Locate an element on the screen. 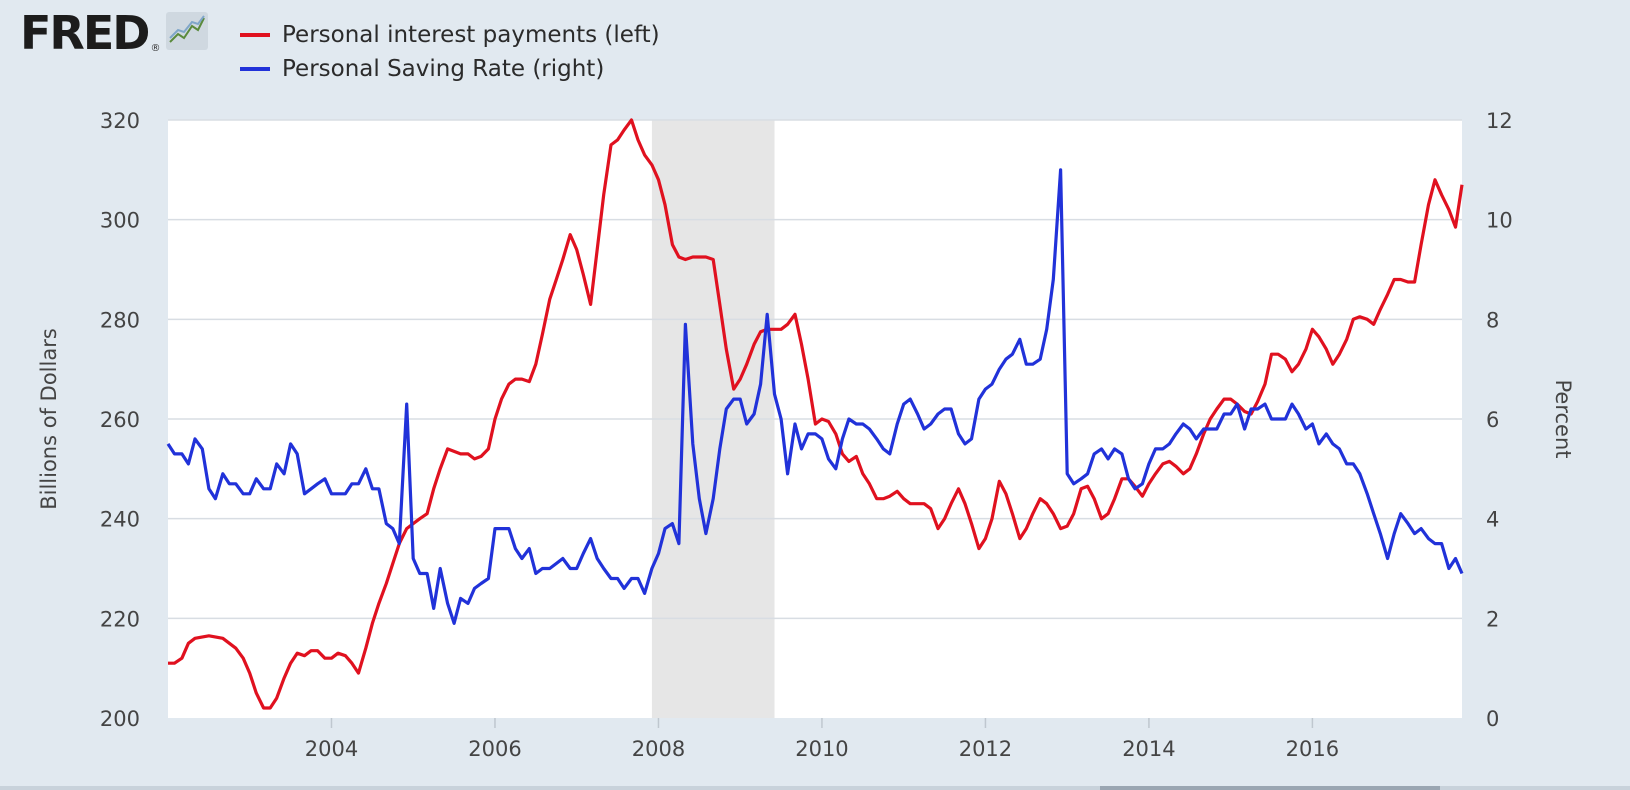  scroll-track is located at coordinates (815, 788).